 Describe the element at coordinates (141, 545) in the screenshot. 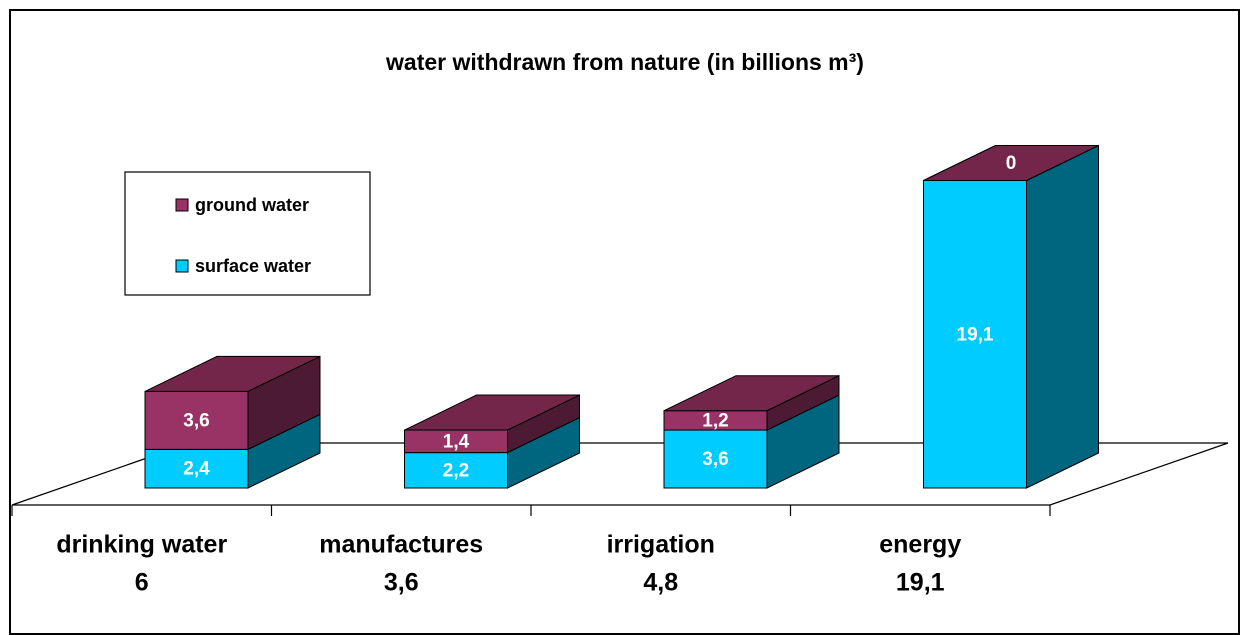

I see `category-label: drinking water` at that location.